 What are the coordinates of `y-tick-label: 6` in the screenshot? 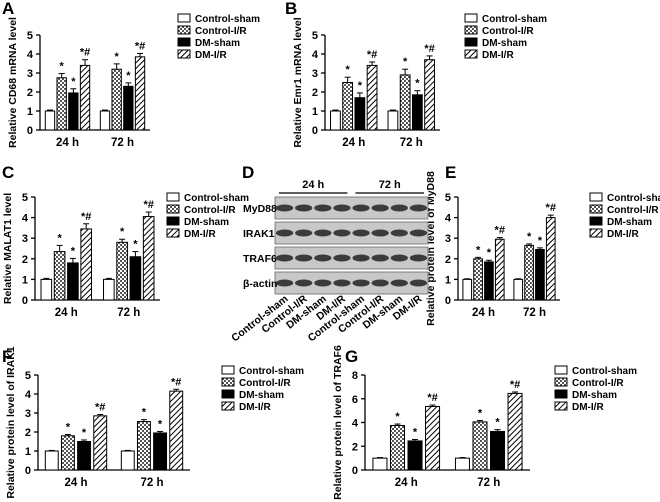 It's located at (355, 400).